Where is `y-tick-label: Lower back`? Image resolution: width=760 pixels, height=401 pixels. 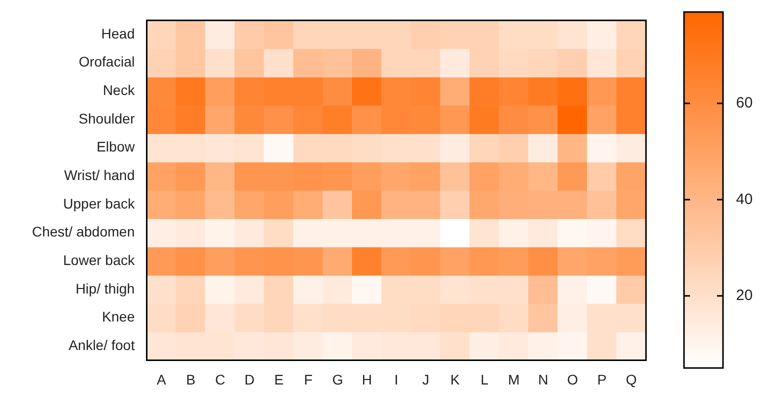 y-tick-label: Lower back is located at coordinates (99, 260).